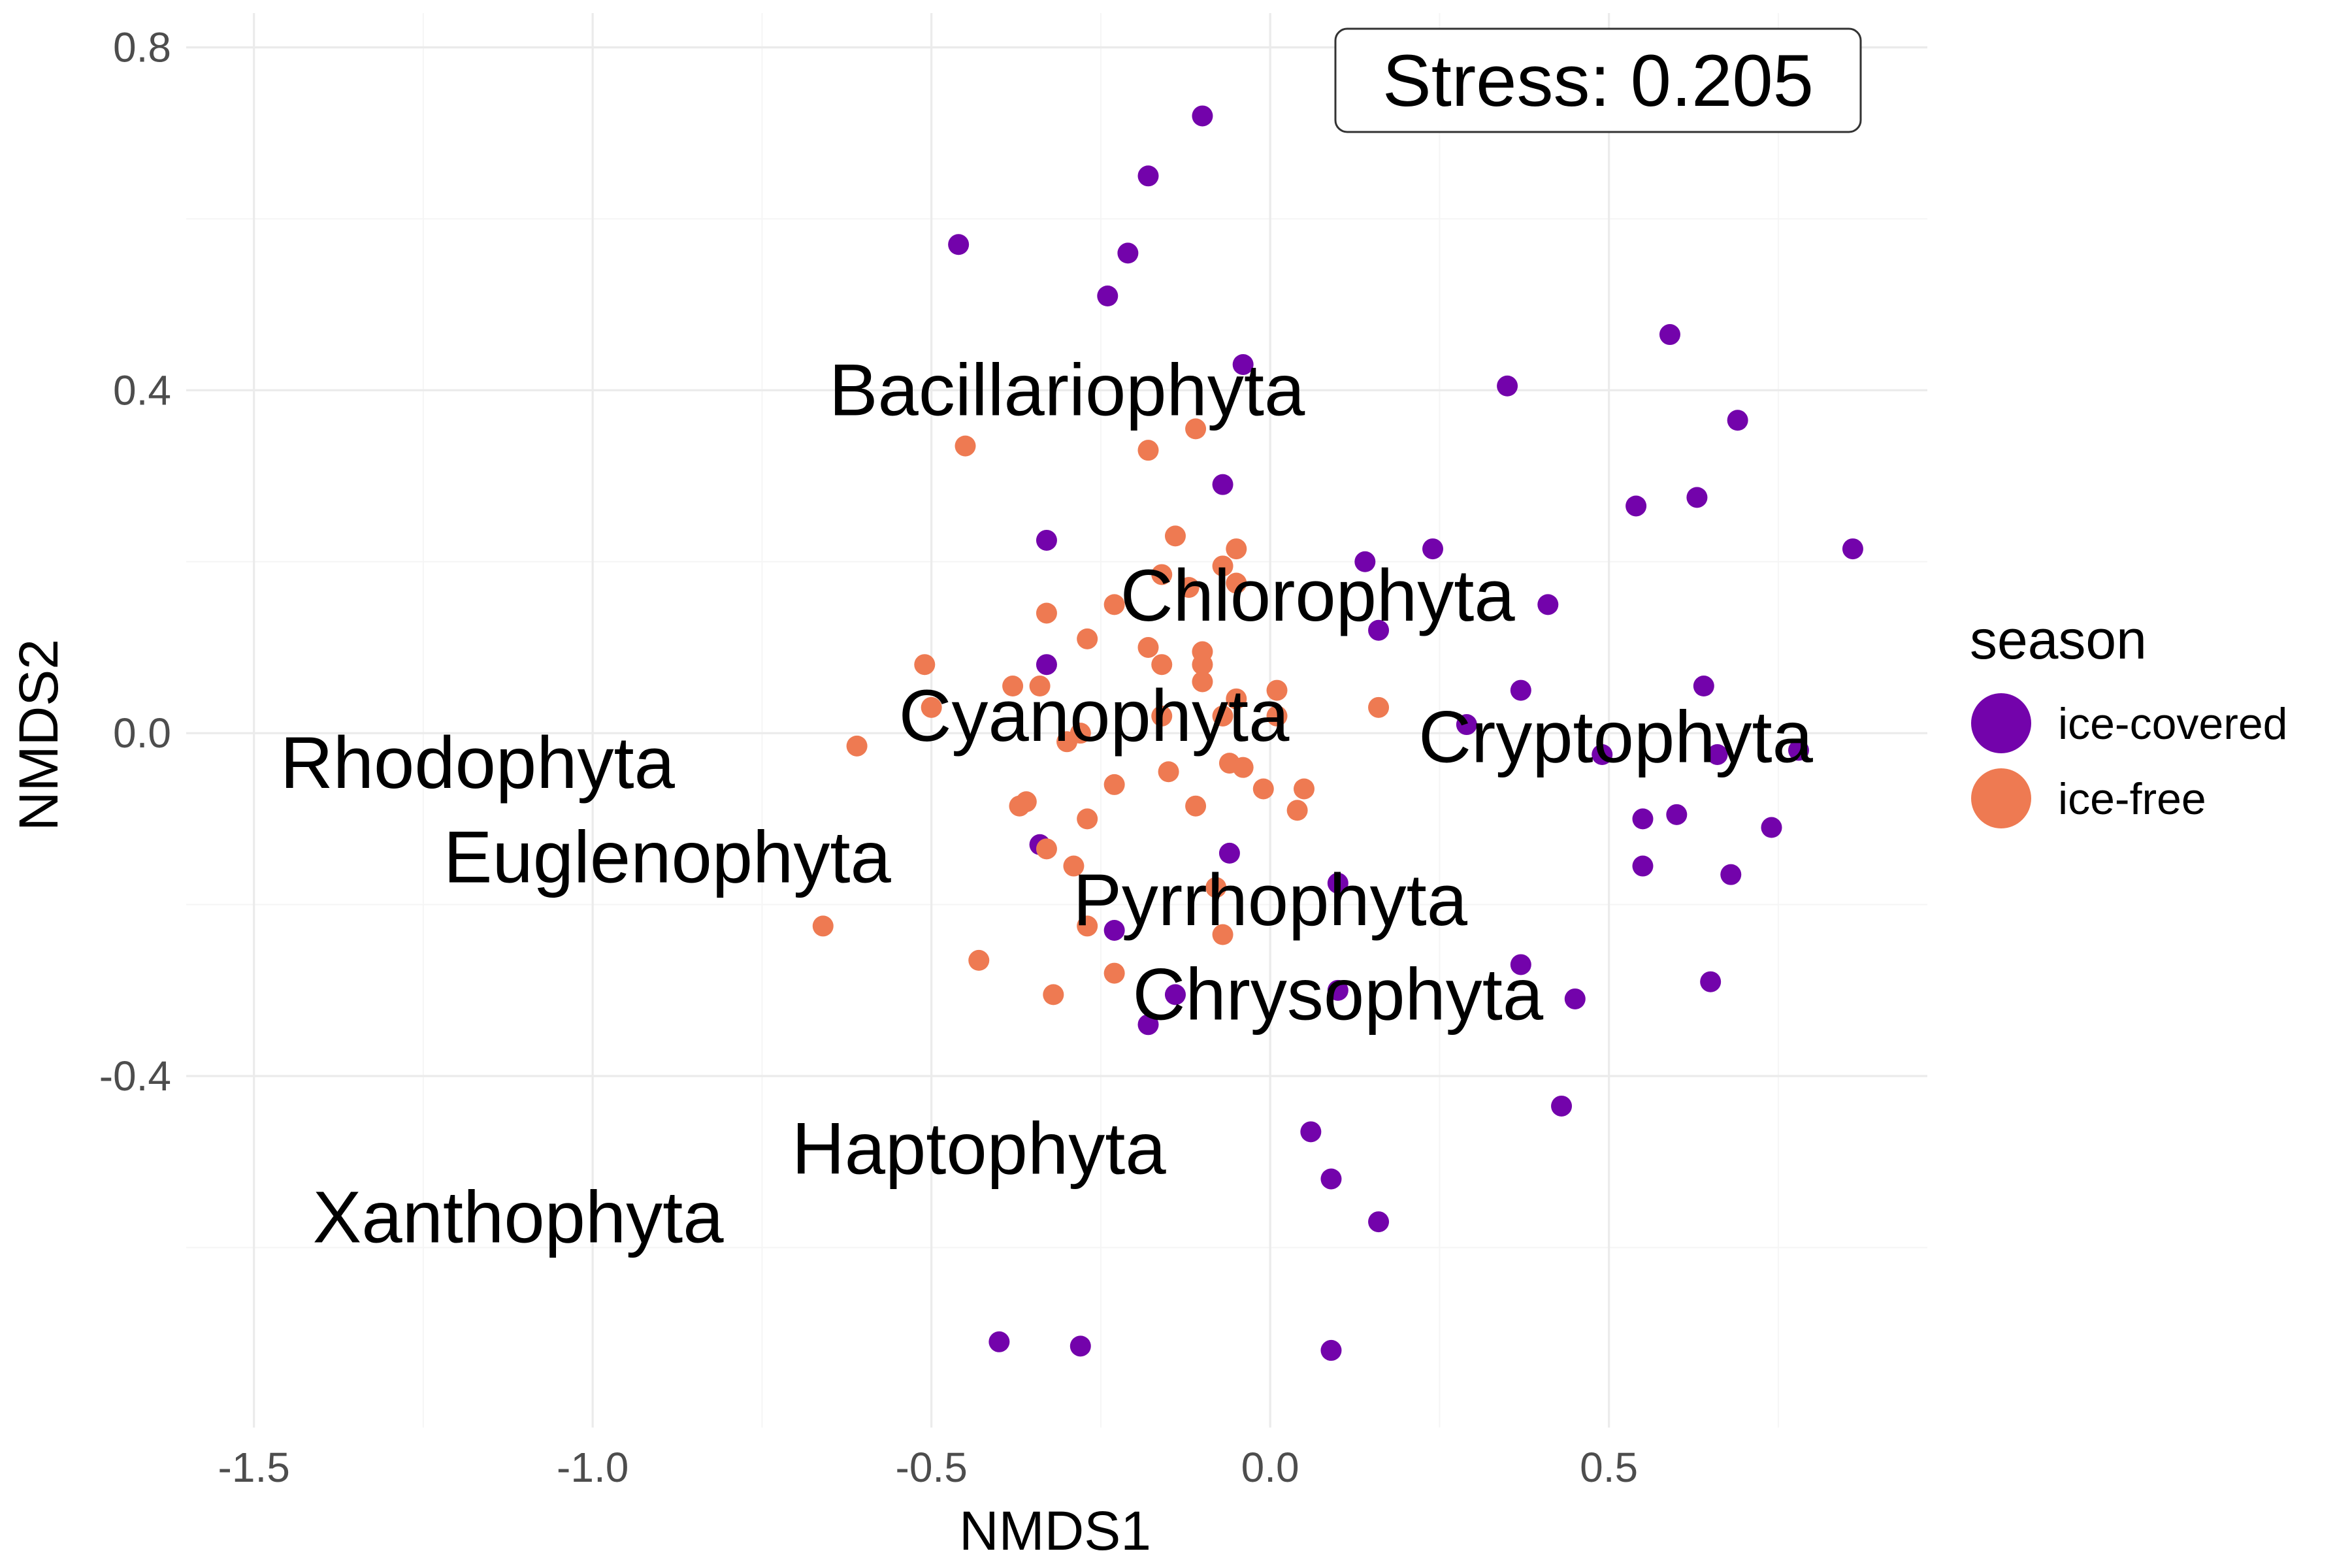  What do you see at coordinates (142, 733) in the screenshot?
I see `y-tick-label: 0.0` at bounding box center [142, 733].